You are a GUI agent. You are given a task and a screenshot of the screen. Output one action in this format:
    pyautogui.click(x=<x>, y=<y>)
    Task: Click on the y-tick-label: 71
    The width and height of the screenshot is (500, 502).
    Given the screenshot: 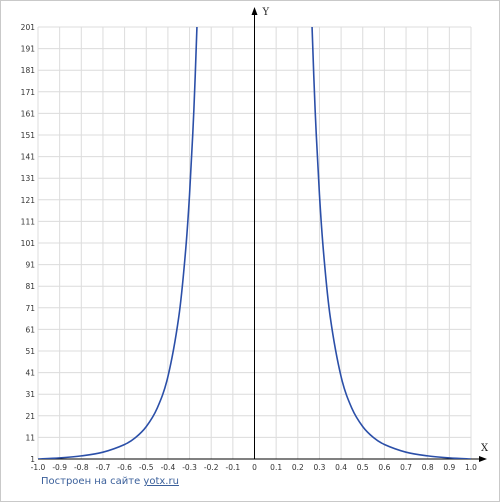 What is the action you would take?
    pyautogui.click(x=30, y=308)
    